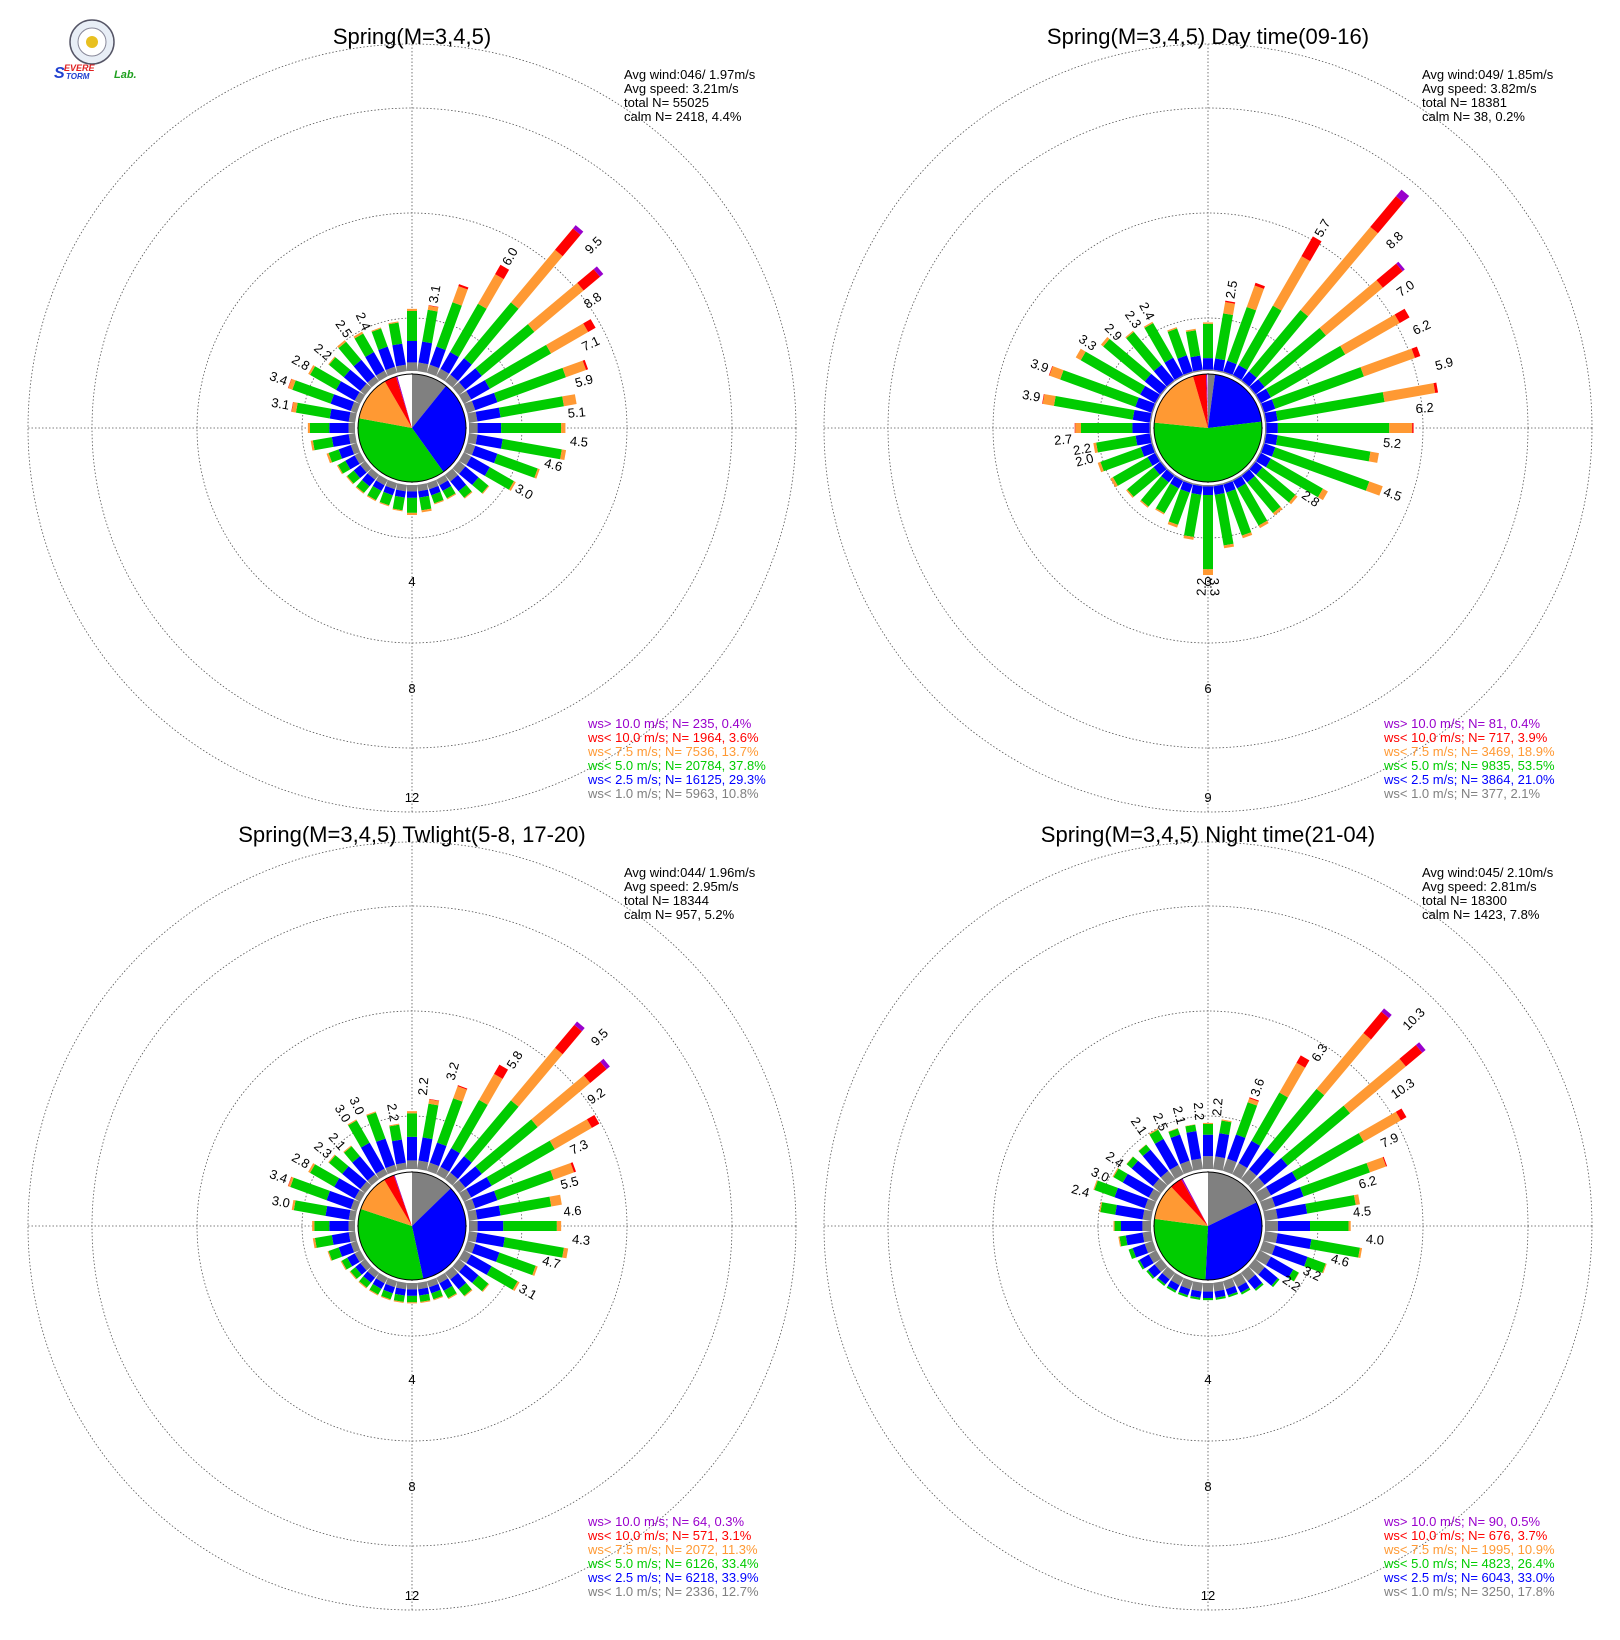 This screenshot has height=1640, width=1620. What do you see at coordinates (1084, 459) in the screenshot?
I see `direction-value-label: 2.0` at bounding box center [1084, 459].